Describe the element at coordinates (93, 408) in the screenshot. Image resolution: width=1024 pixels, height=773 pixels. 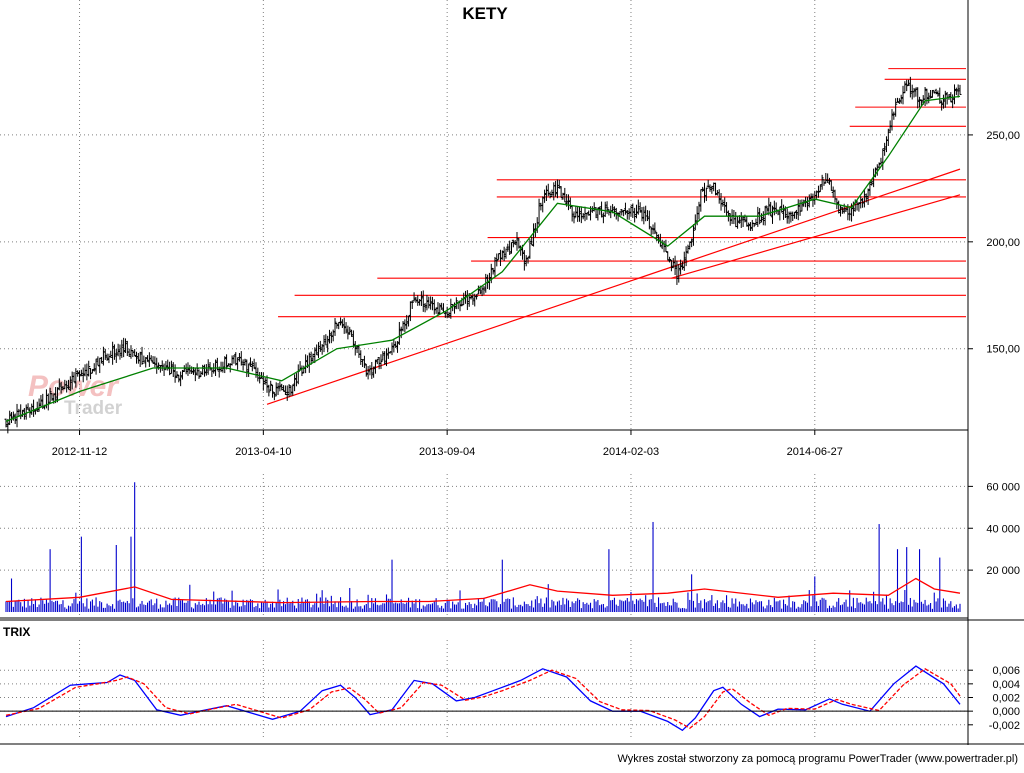
I see `watermark-trader: Trader` at that location.